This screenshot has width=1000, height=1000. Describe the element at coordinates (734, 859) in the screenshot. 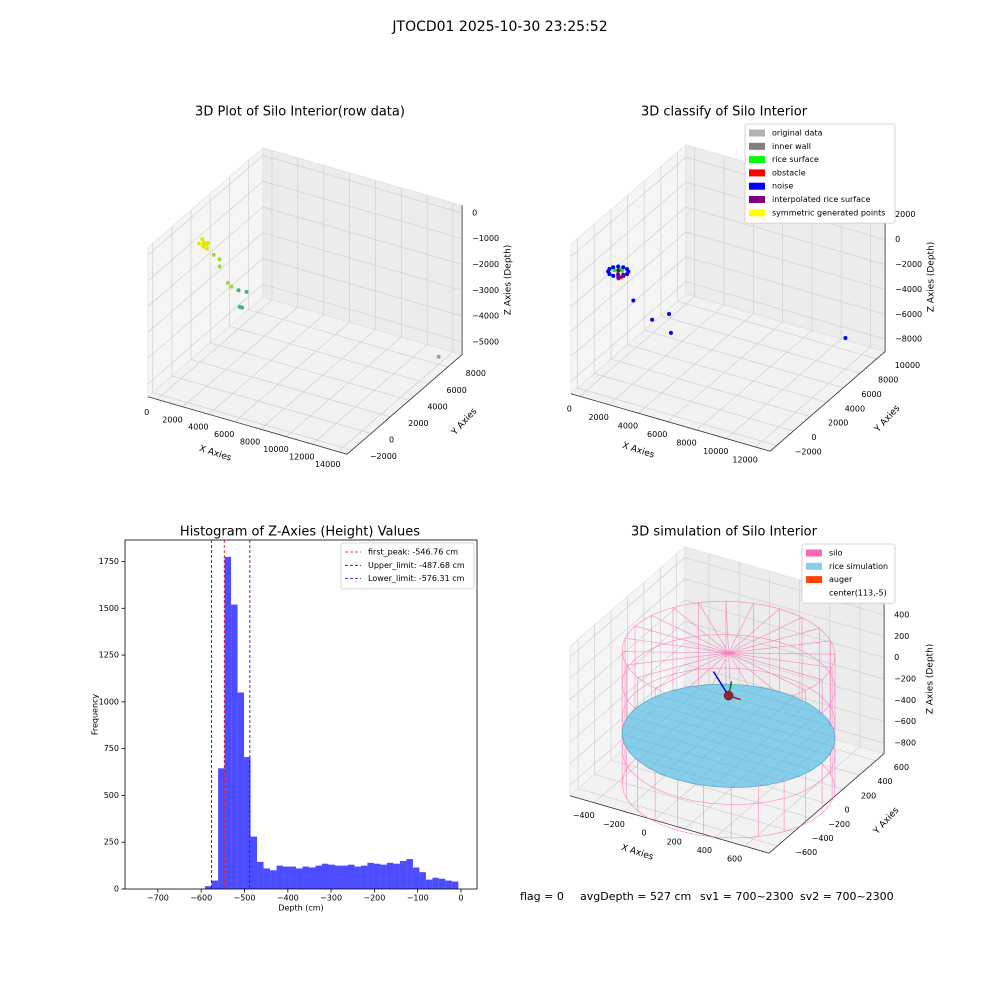

I see `x-tick-label: 600` at that location.